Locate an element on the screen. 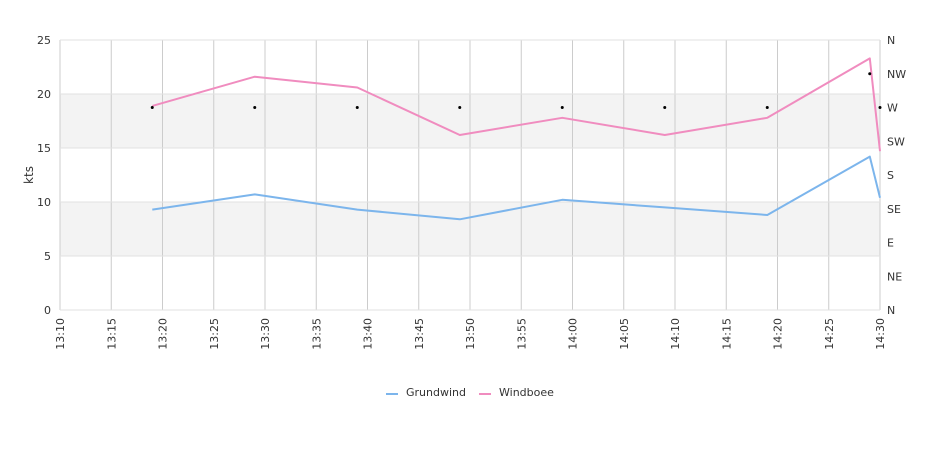 The height and width of the screenshot is (450, 940). y2-tick-label: NE is located at coordinates (894, 276).